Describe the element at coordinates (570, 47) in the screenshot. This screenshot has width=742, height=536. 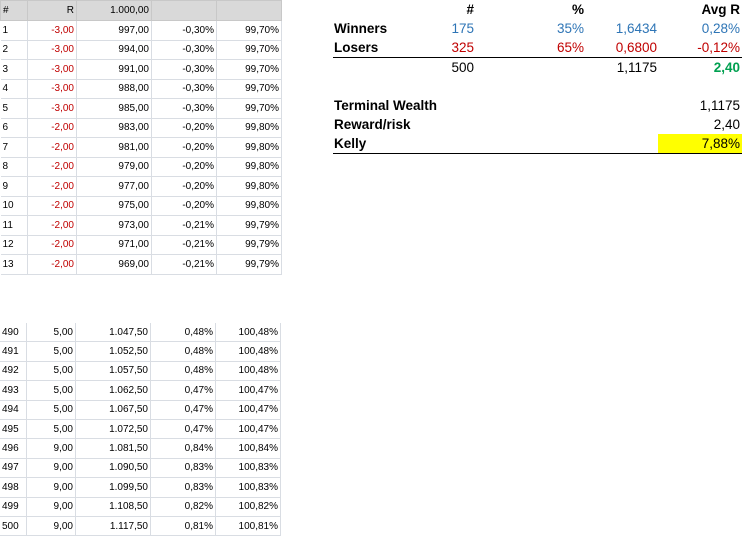
I see `losers-pct: 65%` at that location.